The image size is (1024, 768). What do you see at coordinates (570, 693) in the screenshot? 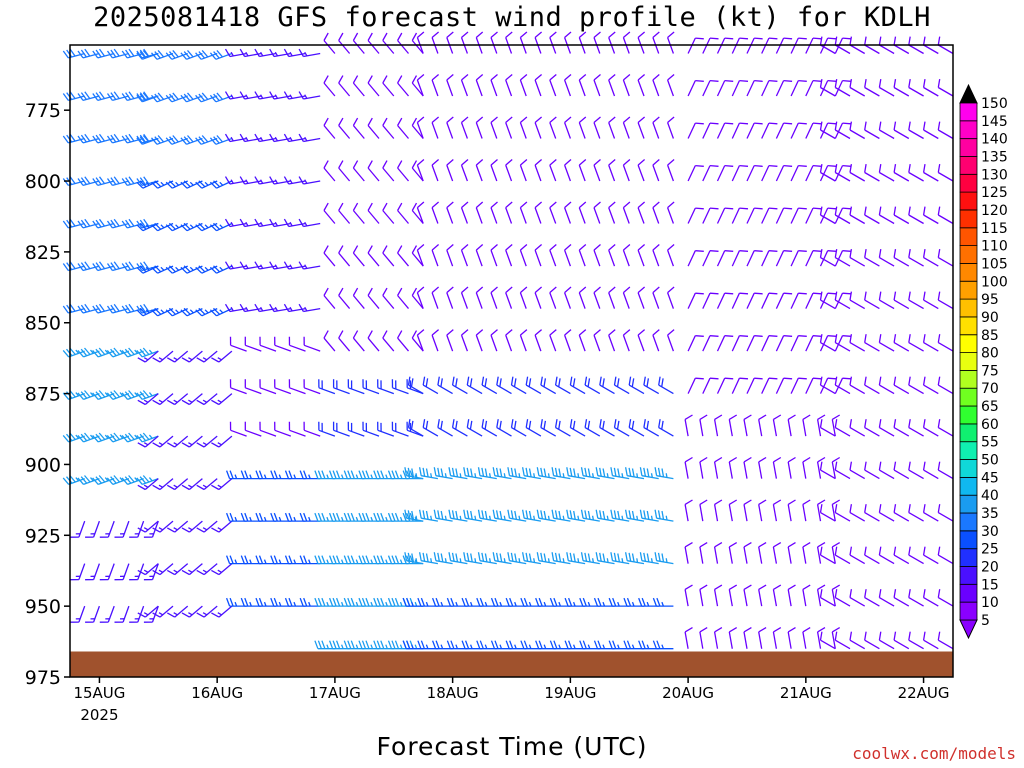
I see `x-tick-label: 19AUG` at bounding box center [570, 693].